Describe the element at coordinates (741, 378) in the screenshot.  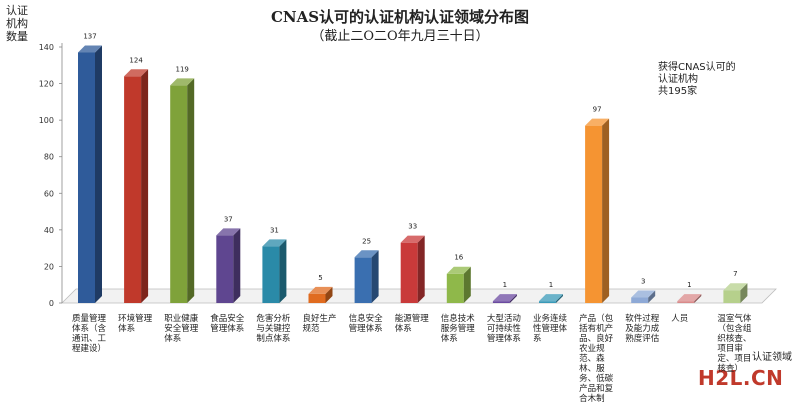
I see `watermark-logo: H2L.CN` at that location.